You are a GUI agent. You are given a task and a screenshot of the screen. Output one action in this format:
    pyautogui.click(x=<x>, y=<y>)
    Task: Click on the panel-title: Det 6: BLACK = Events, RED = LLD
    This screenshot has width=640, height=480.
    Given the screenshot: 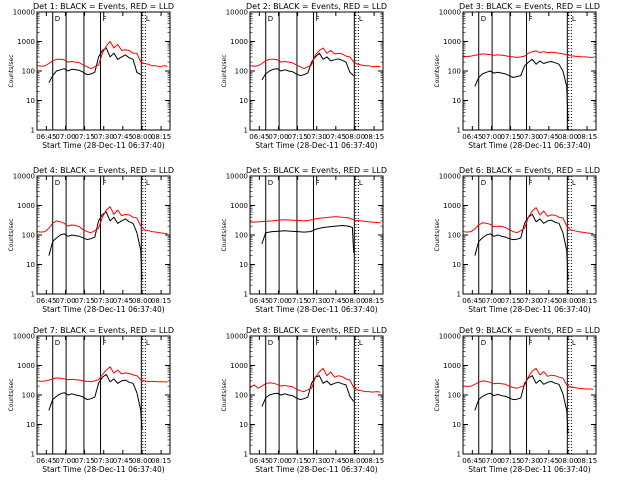 What is the action you would take?
    pyautogui.click(x=529, y=170)
    